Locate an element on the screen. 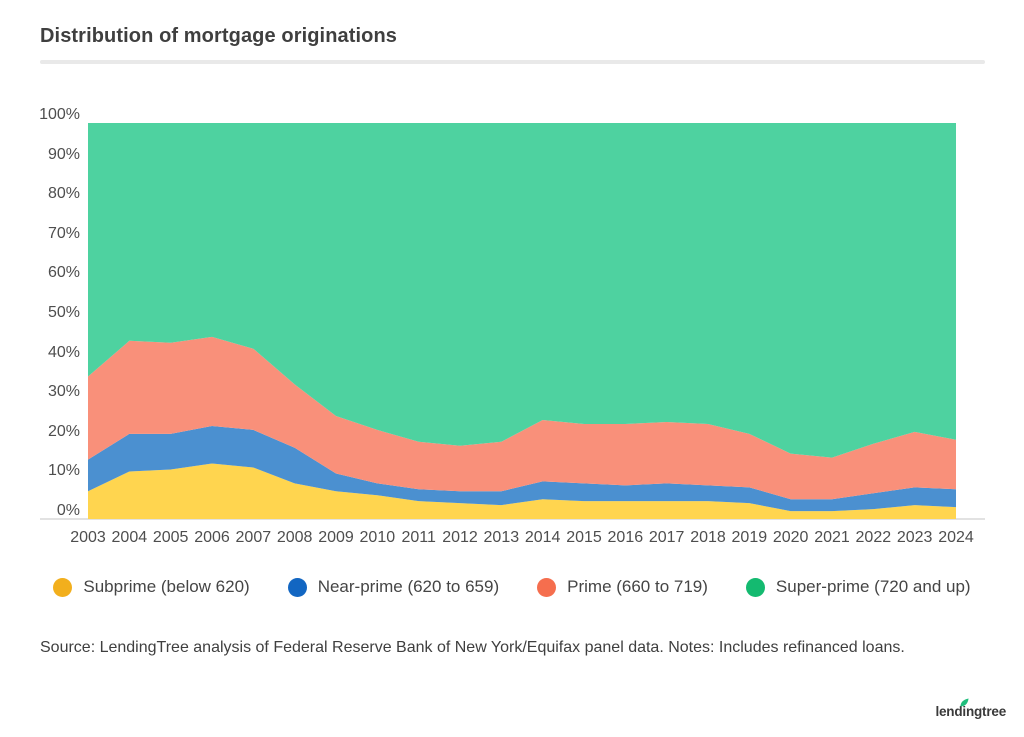  y-axis-label-0: 0% is located at coordinates (68, 510).